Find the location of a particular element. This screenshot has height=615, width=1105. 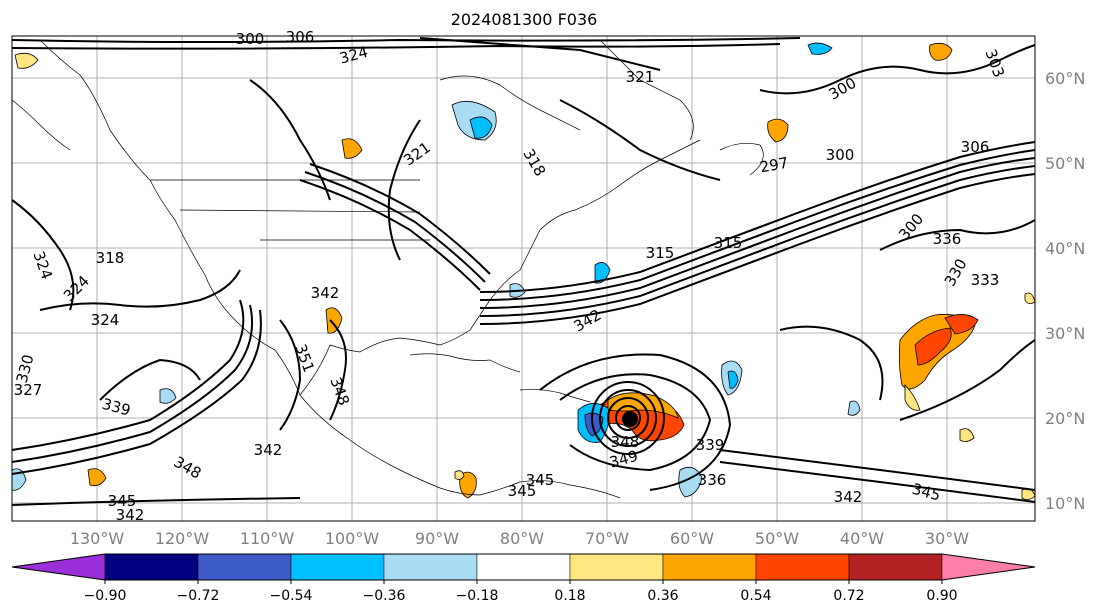

colorbar-tick-label: −0.90 is located at coordinates (105, 596).